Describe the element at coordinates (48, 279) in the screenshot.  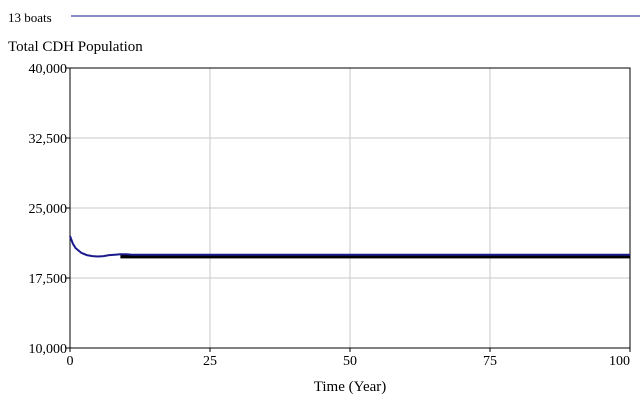
I see `y-tick-label: 17,500` at that location.